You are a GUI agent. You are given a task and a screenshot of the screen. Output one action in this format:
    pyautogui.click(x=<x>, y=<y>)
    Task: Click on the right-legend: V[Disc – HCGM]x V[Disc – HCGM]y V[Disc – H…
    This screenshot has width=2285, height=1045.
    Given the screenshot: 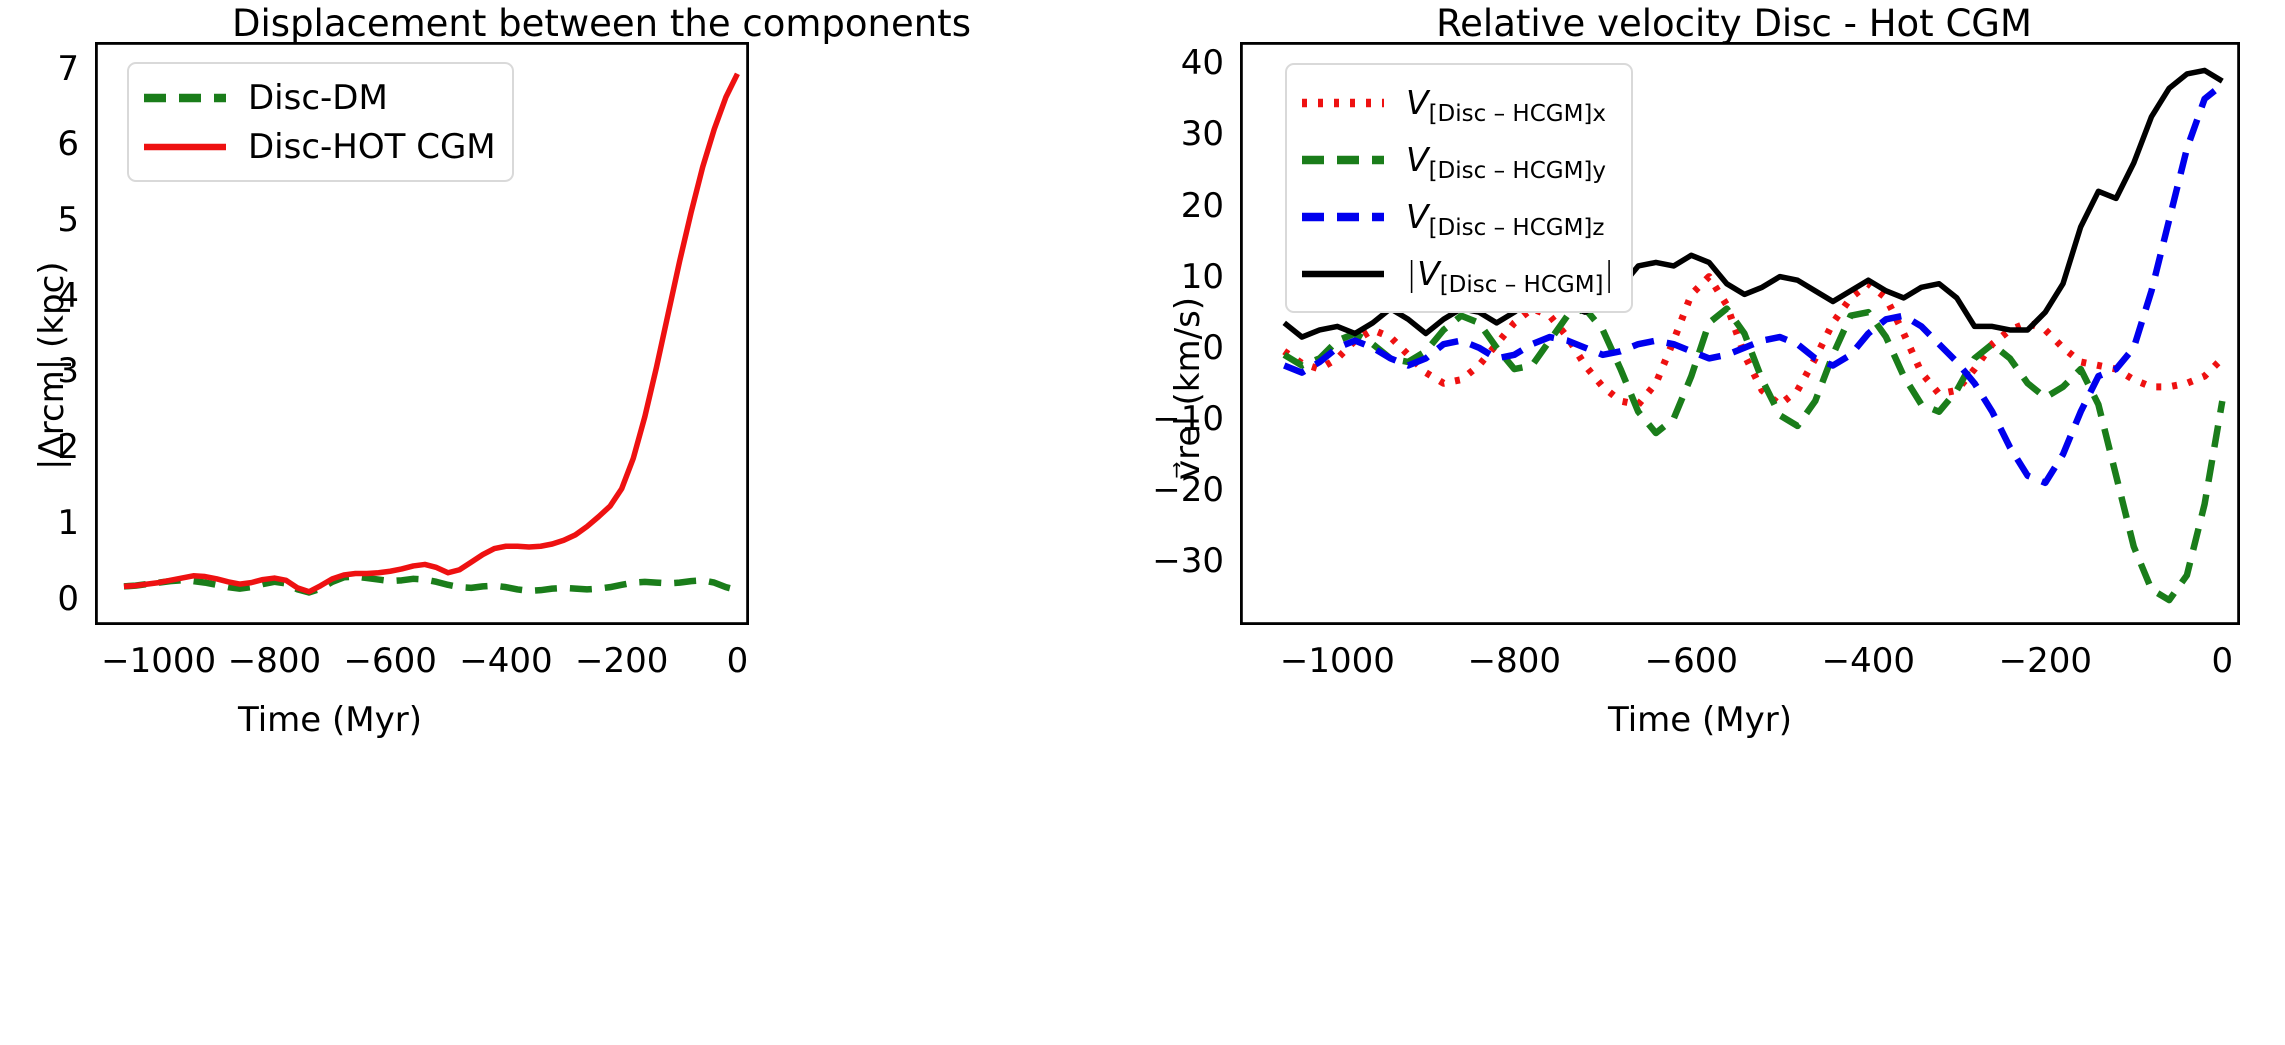 What is the action you would take?
    pyautogui.click(x=1459, y=188)
    